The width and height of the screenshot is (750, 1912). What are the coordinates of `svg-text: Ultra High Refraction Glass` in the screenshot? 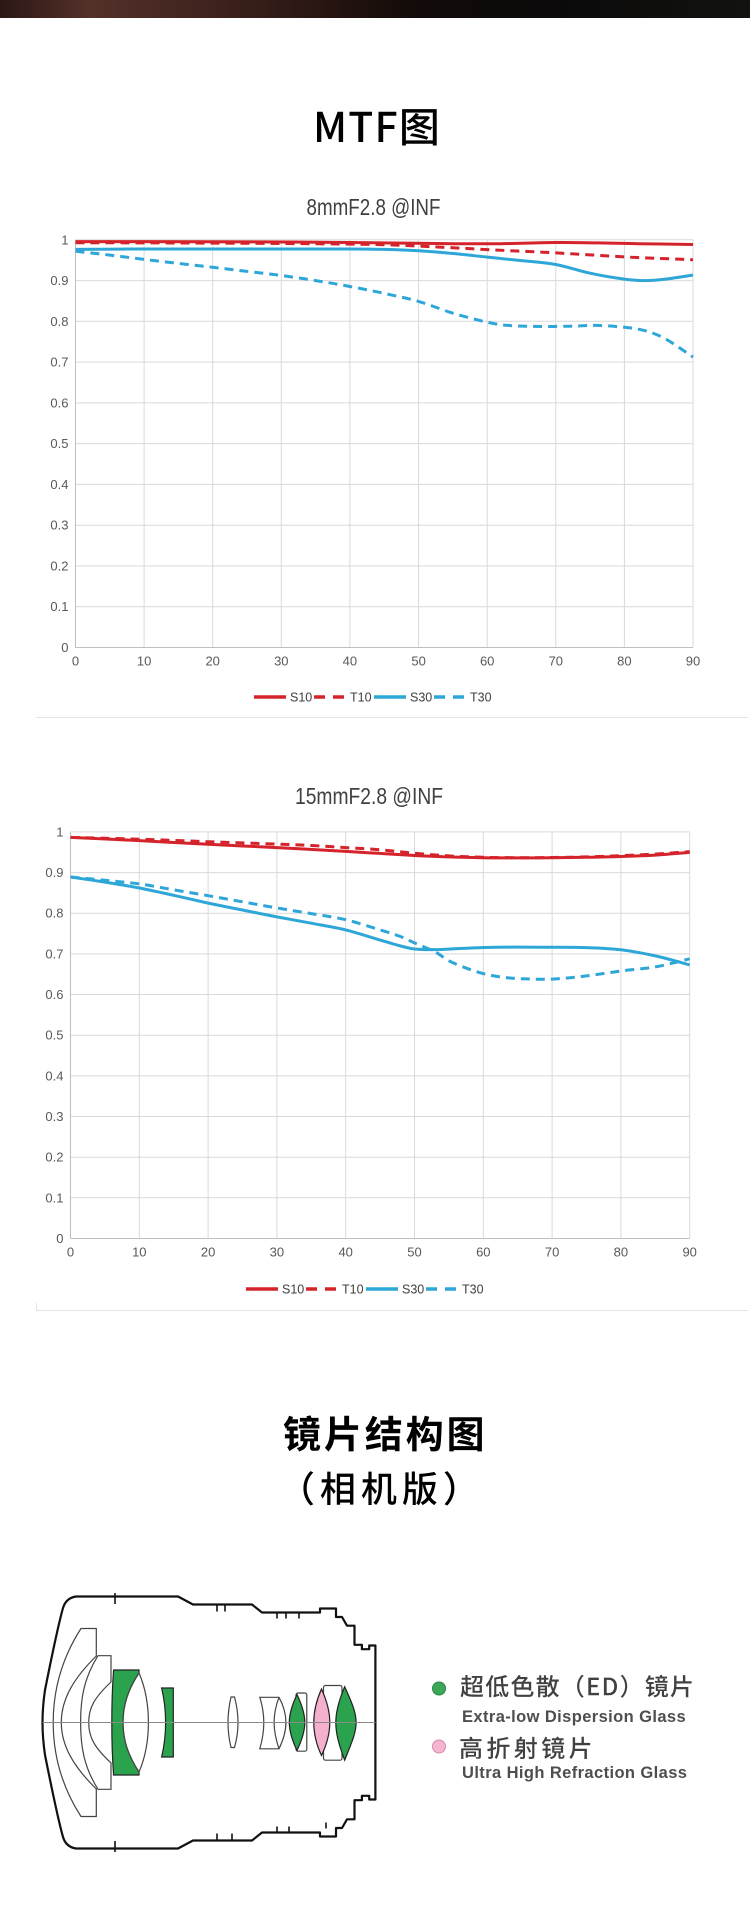 It's located at (574, 1773).